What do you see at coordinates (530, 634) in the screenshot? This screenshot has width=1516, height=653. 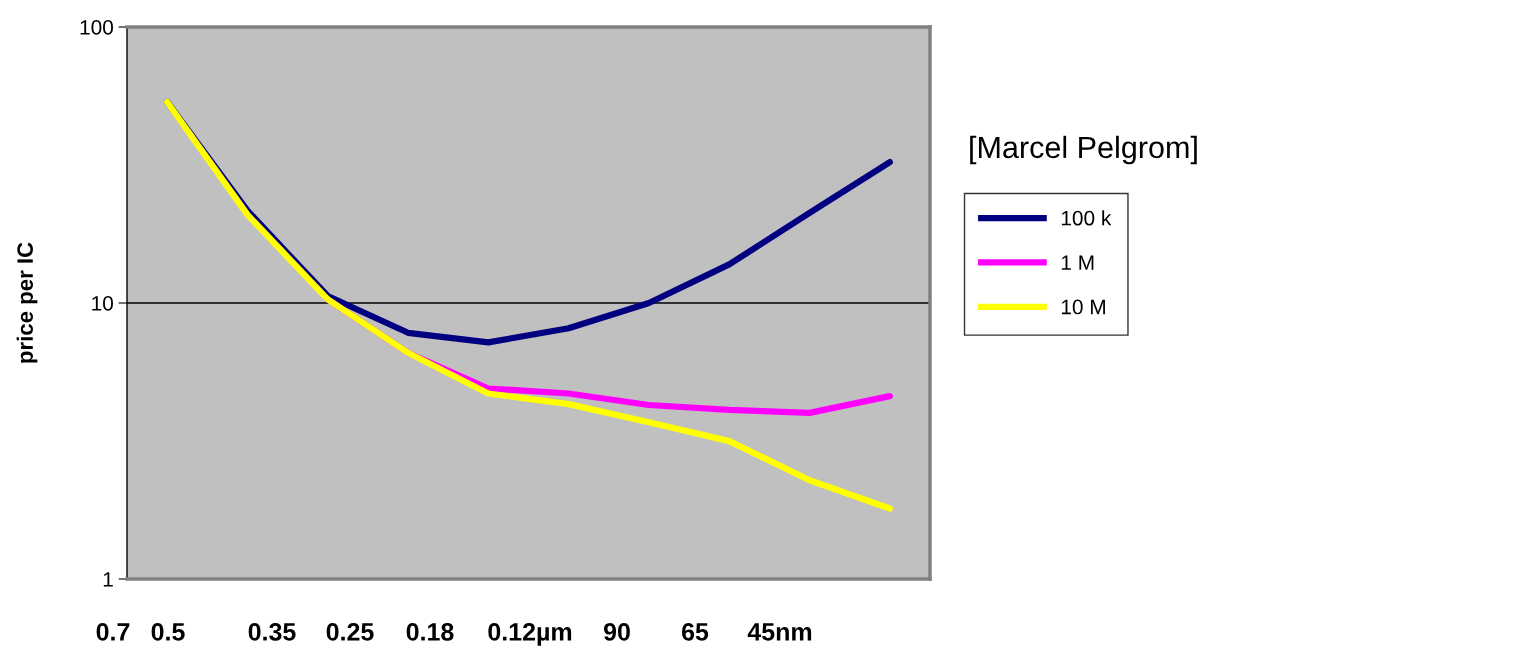 I see `text: 0.12µm` at bounding box center [530, 634].